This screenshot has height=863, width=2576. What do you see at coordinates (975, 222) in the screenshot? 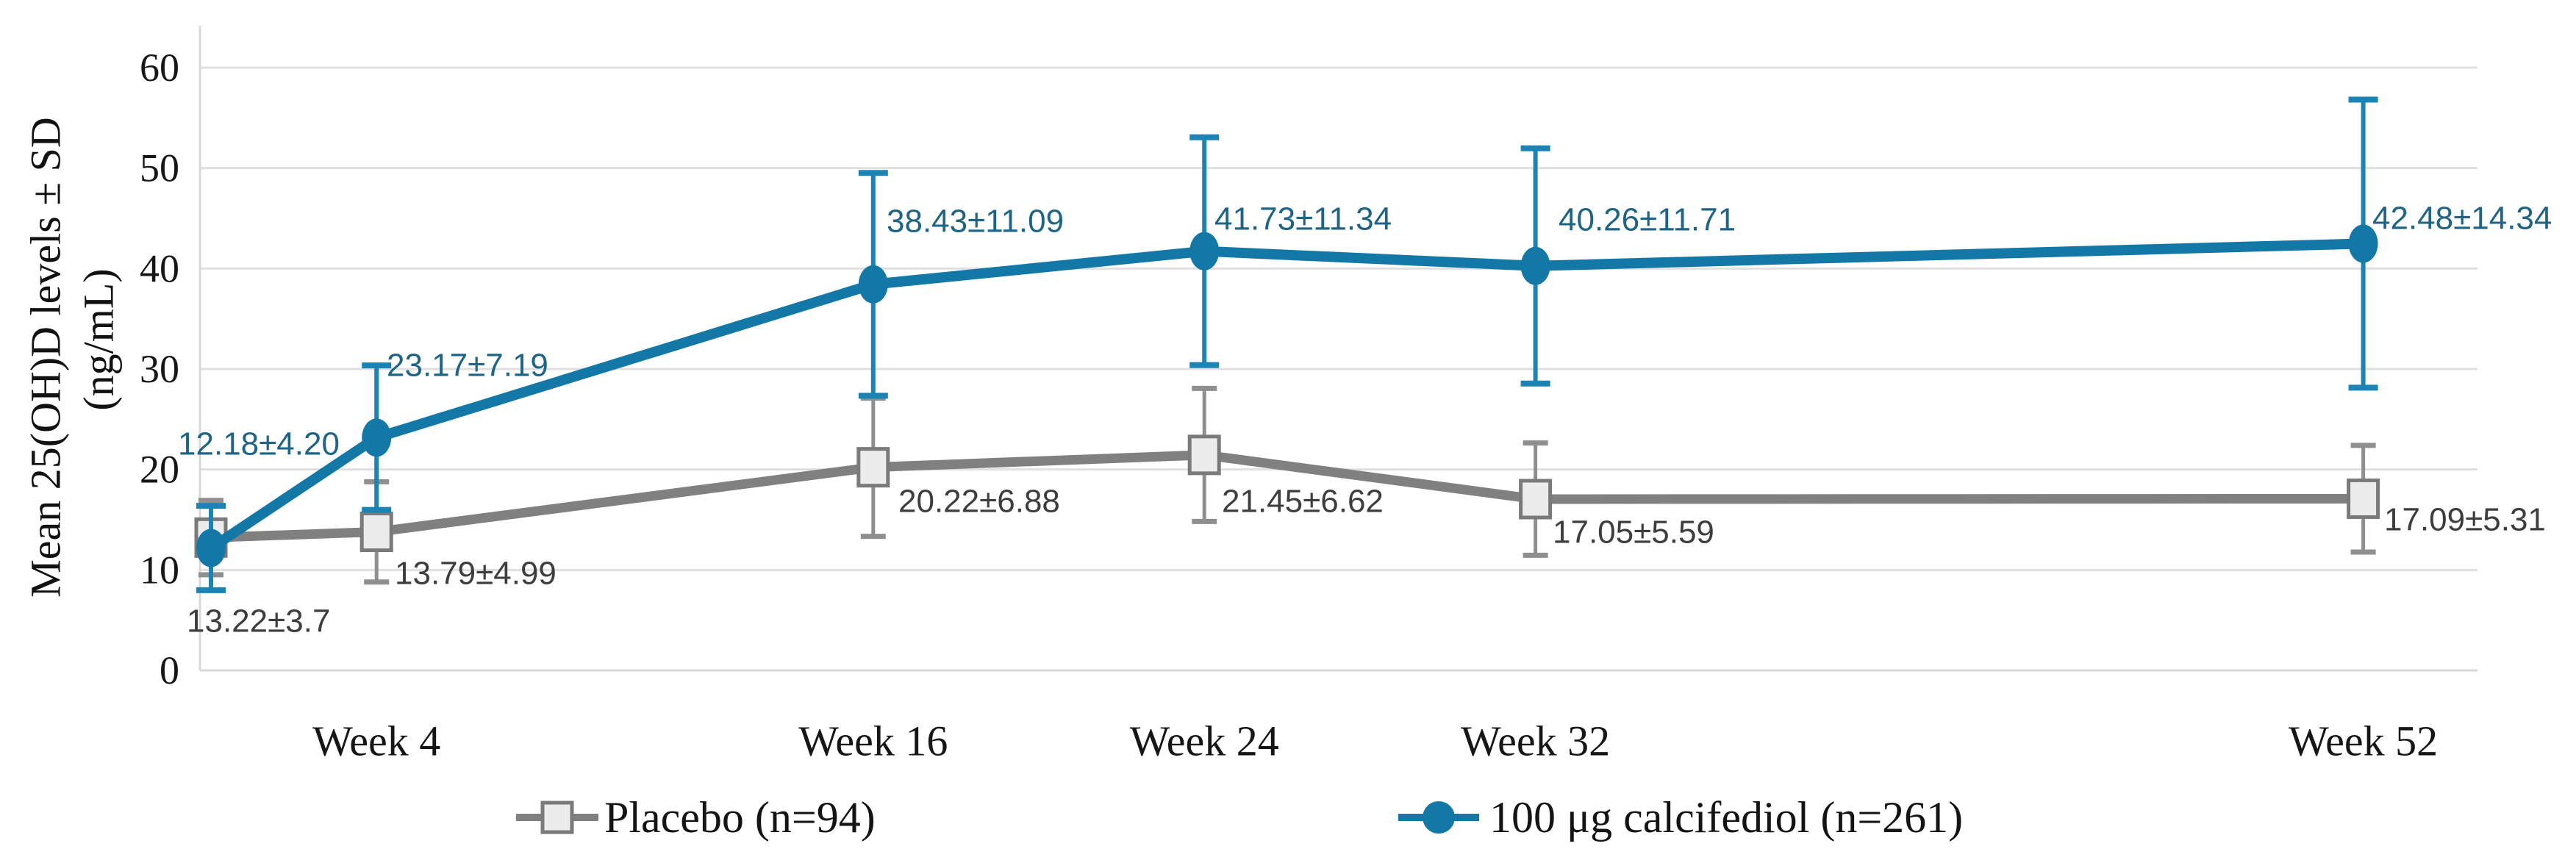
I see `data-point-label-calcifediol: 38.43±11.09` at bounding box center [975, 222].